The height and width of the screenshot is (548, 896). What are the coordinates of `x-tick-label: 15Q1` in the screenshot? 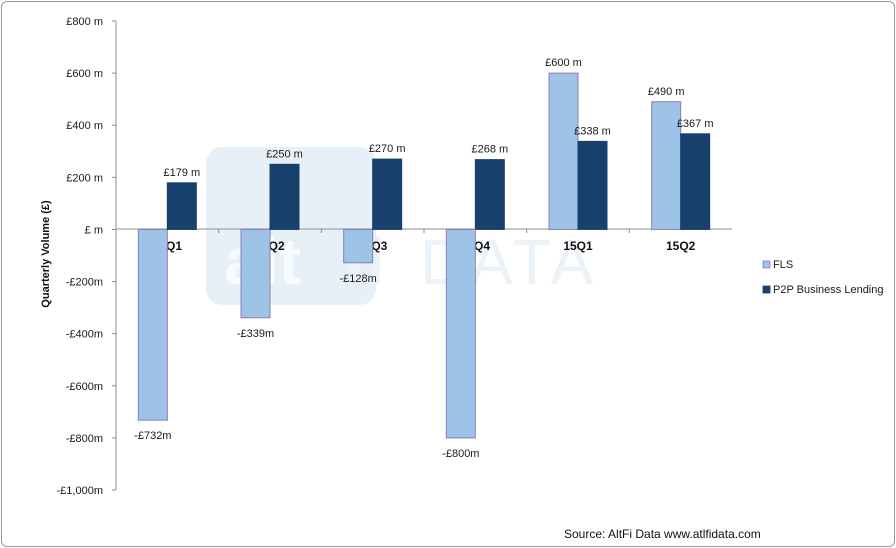 It's located at (578, 246).